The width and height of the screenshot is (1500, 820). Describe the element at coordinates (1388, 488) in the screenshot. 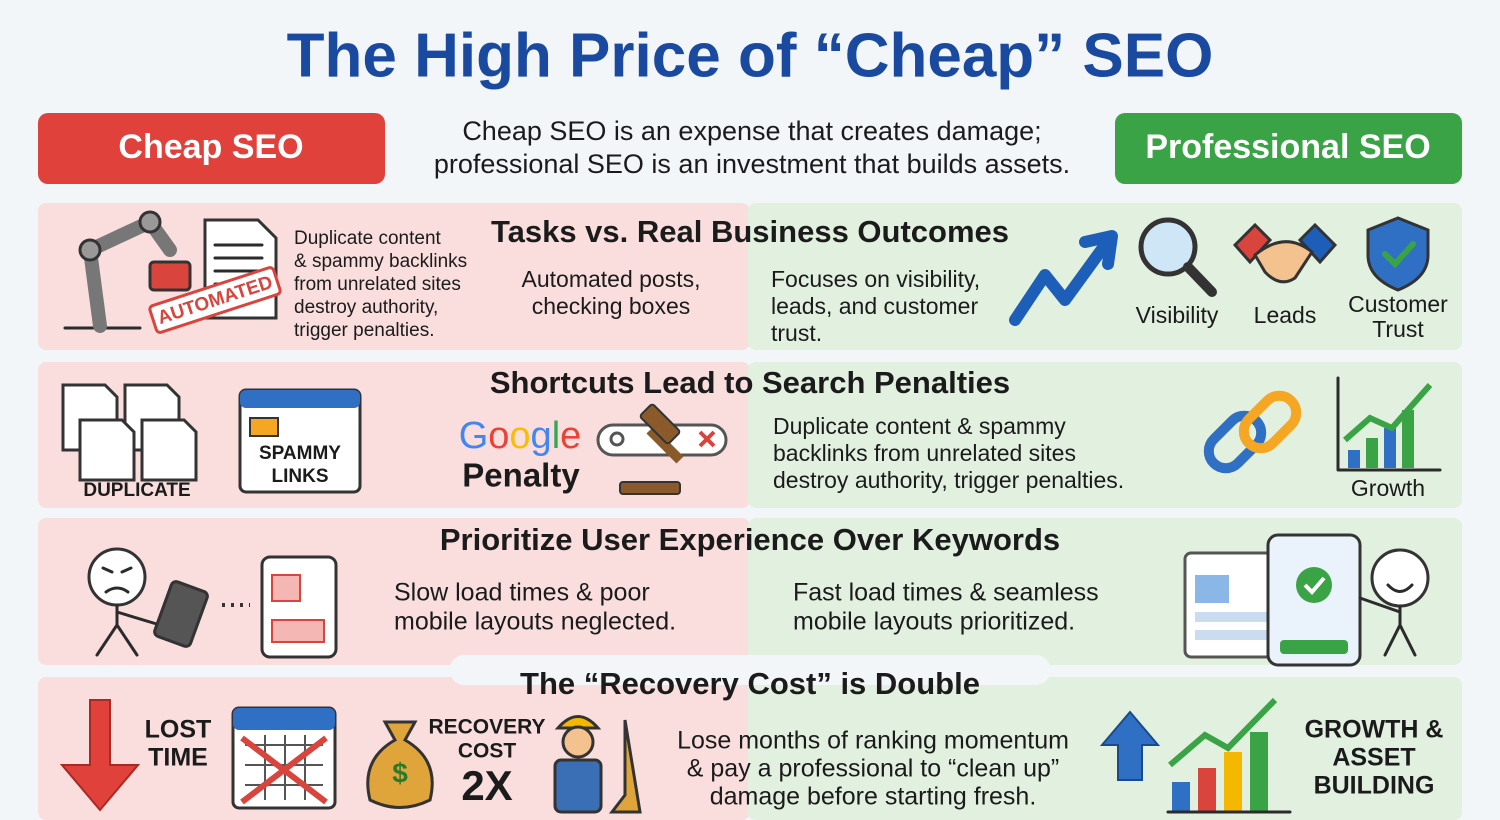

I see `growth-label: Growth` at that location.